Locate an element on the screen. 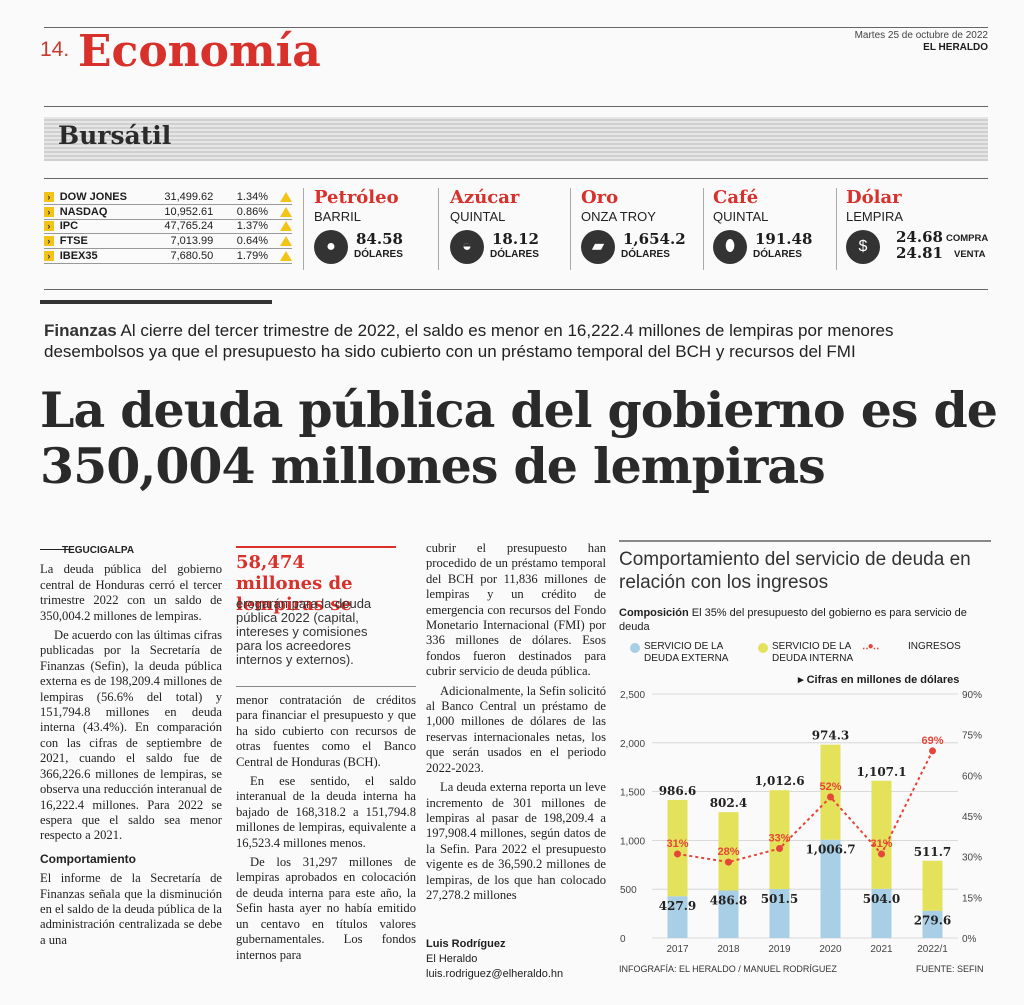  composition-label: Composición is located at coordinates (654, 613).